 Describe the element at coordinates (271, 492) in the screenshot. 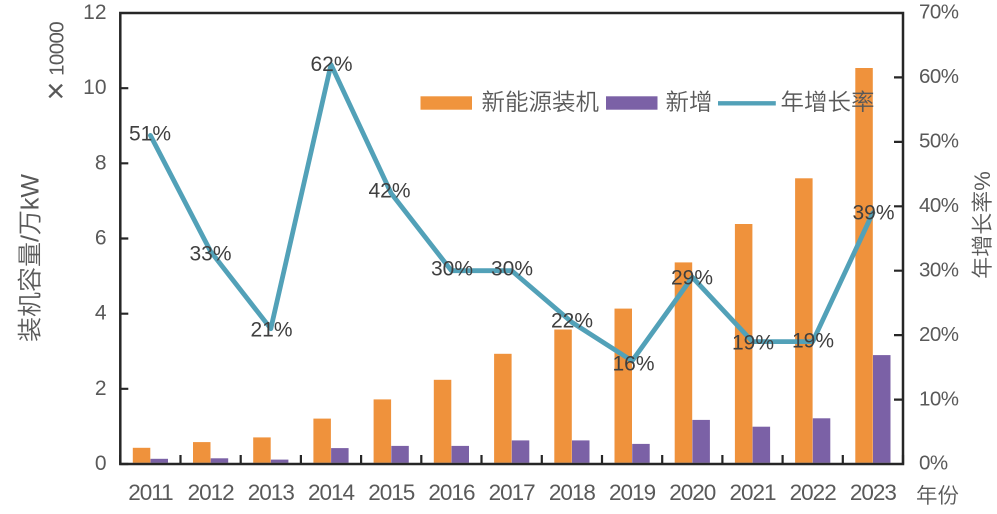

I see `svg-text: 2013` at that location.